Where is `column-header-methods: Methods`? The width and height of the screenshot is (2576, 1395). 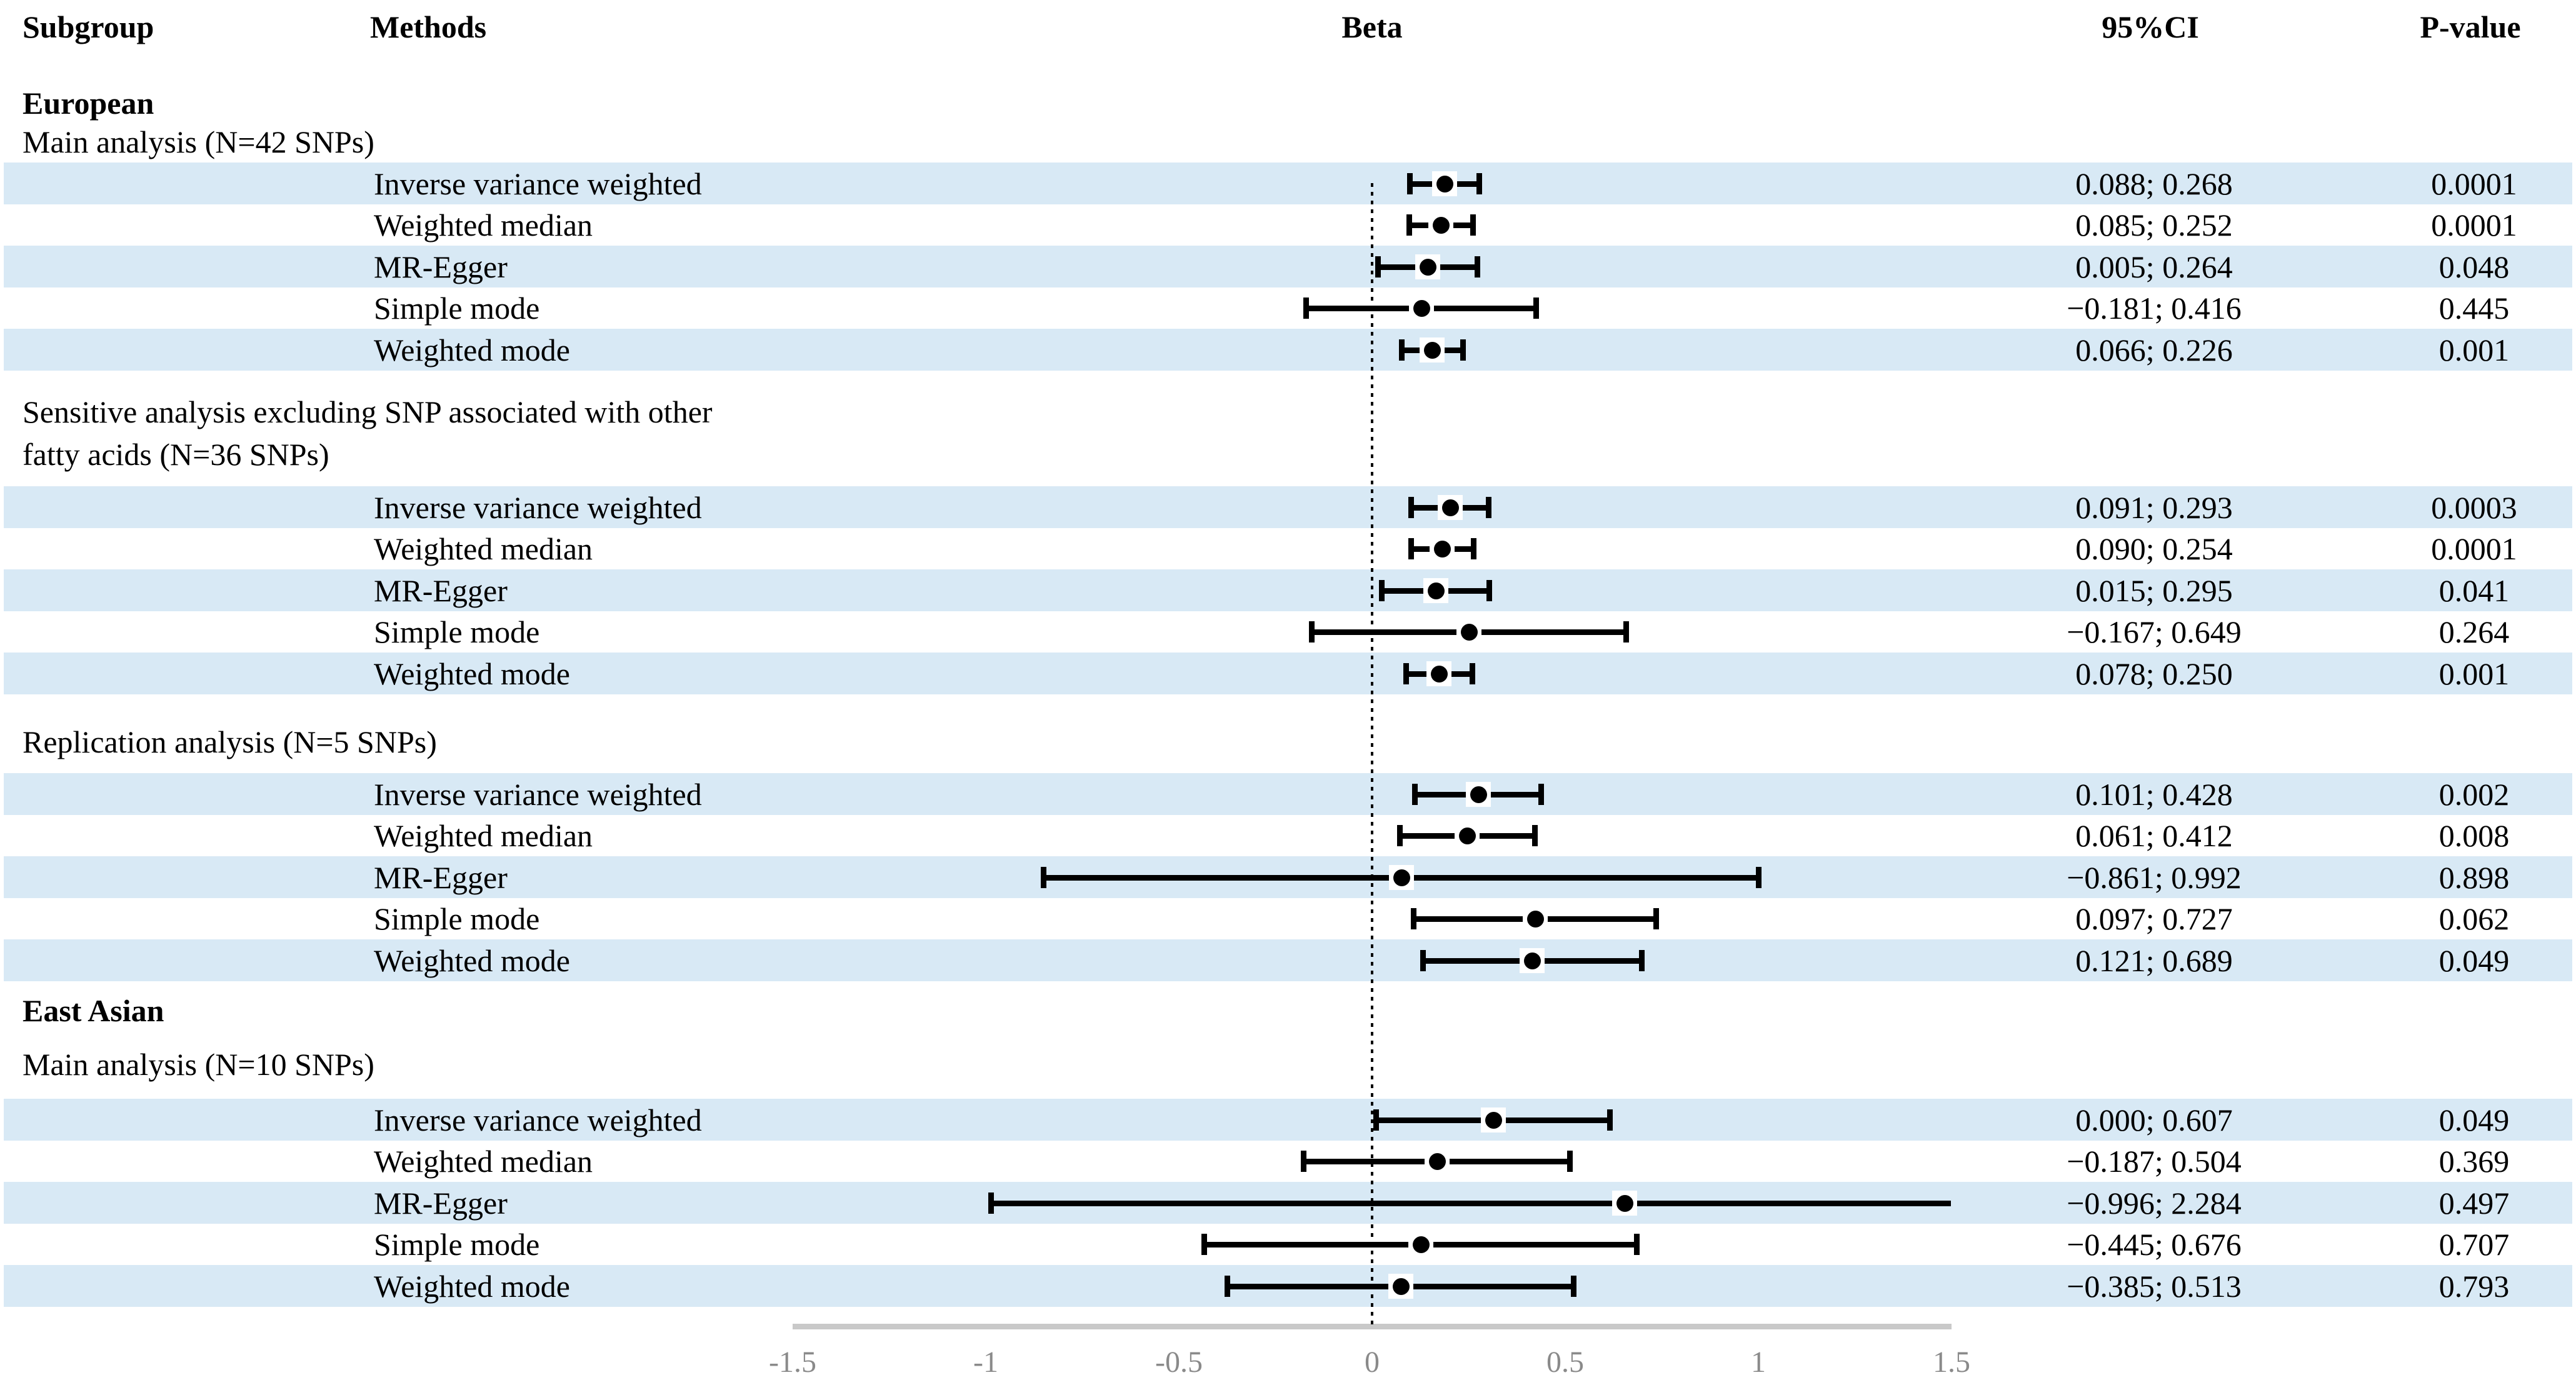
column-header-methods: Methods is located at coordinates (428, 27).